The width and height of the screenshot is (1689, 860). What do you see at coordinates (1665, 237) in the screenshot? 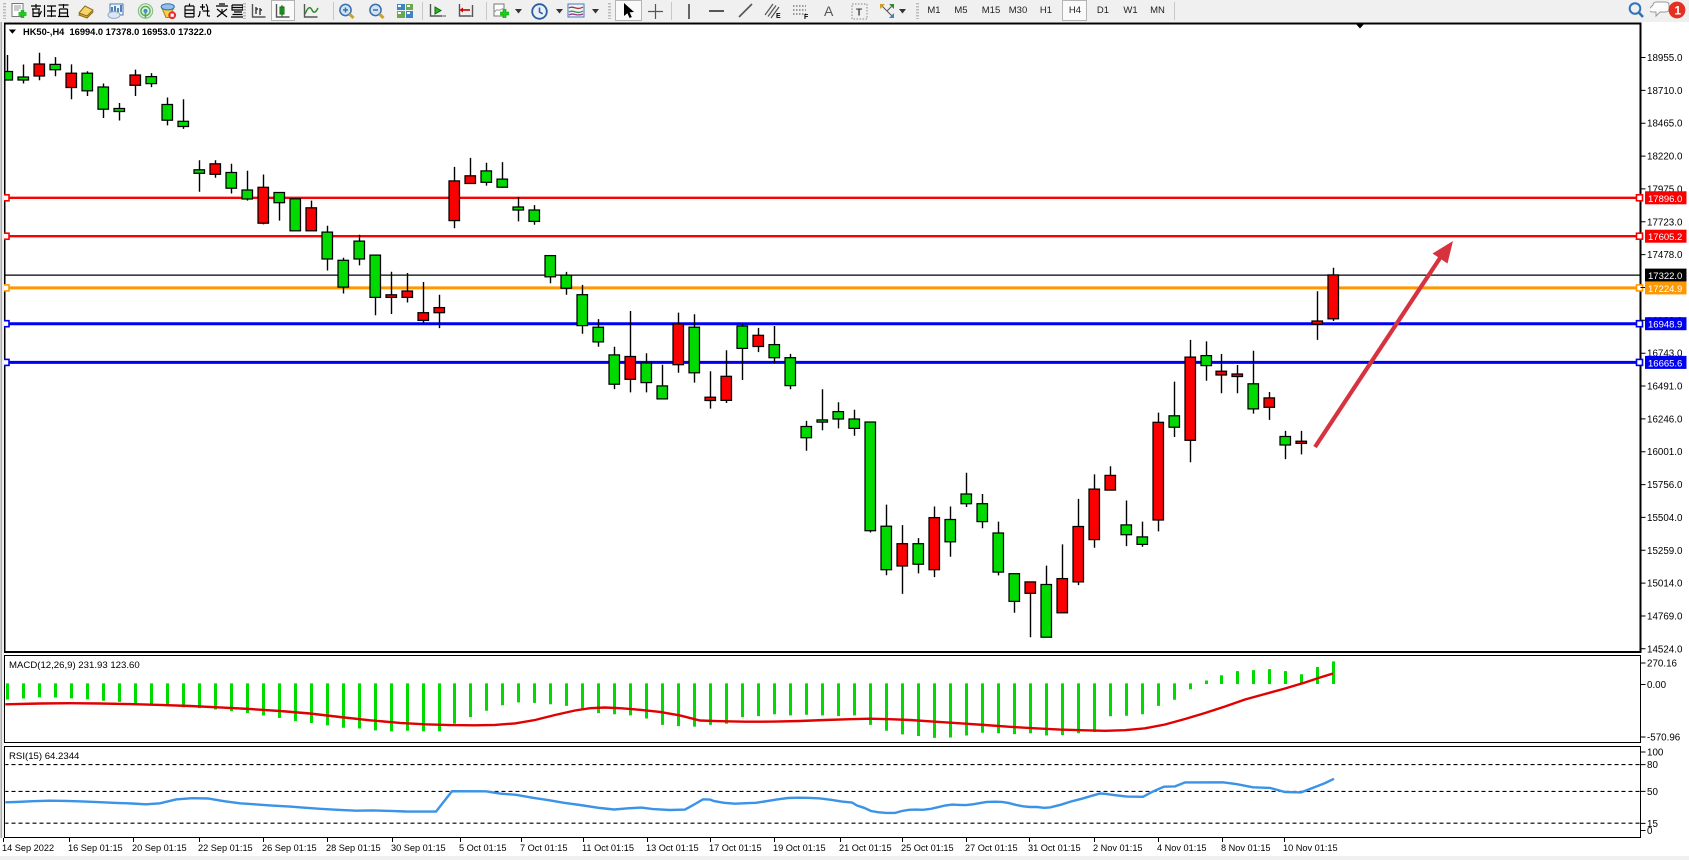
I see `svg-text: 17605.2` at bounding box center [1665, 237].